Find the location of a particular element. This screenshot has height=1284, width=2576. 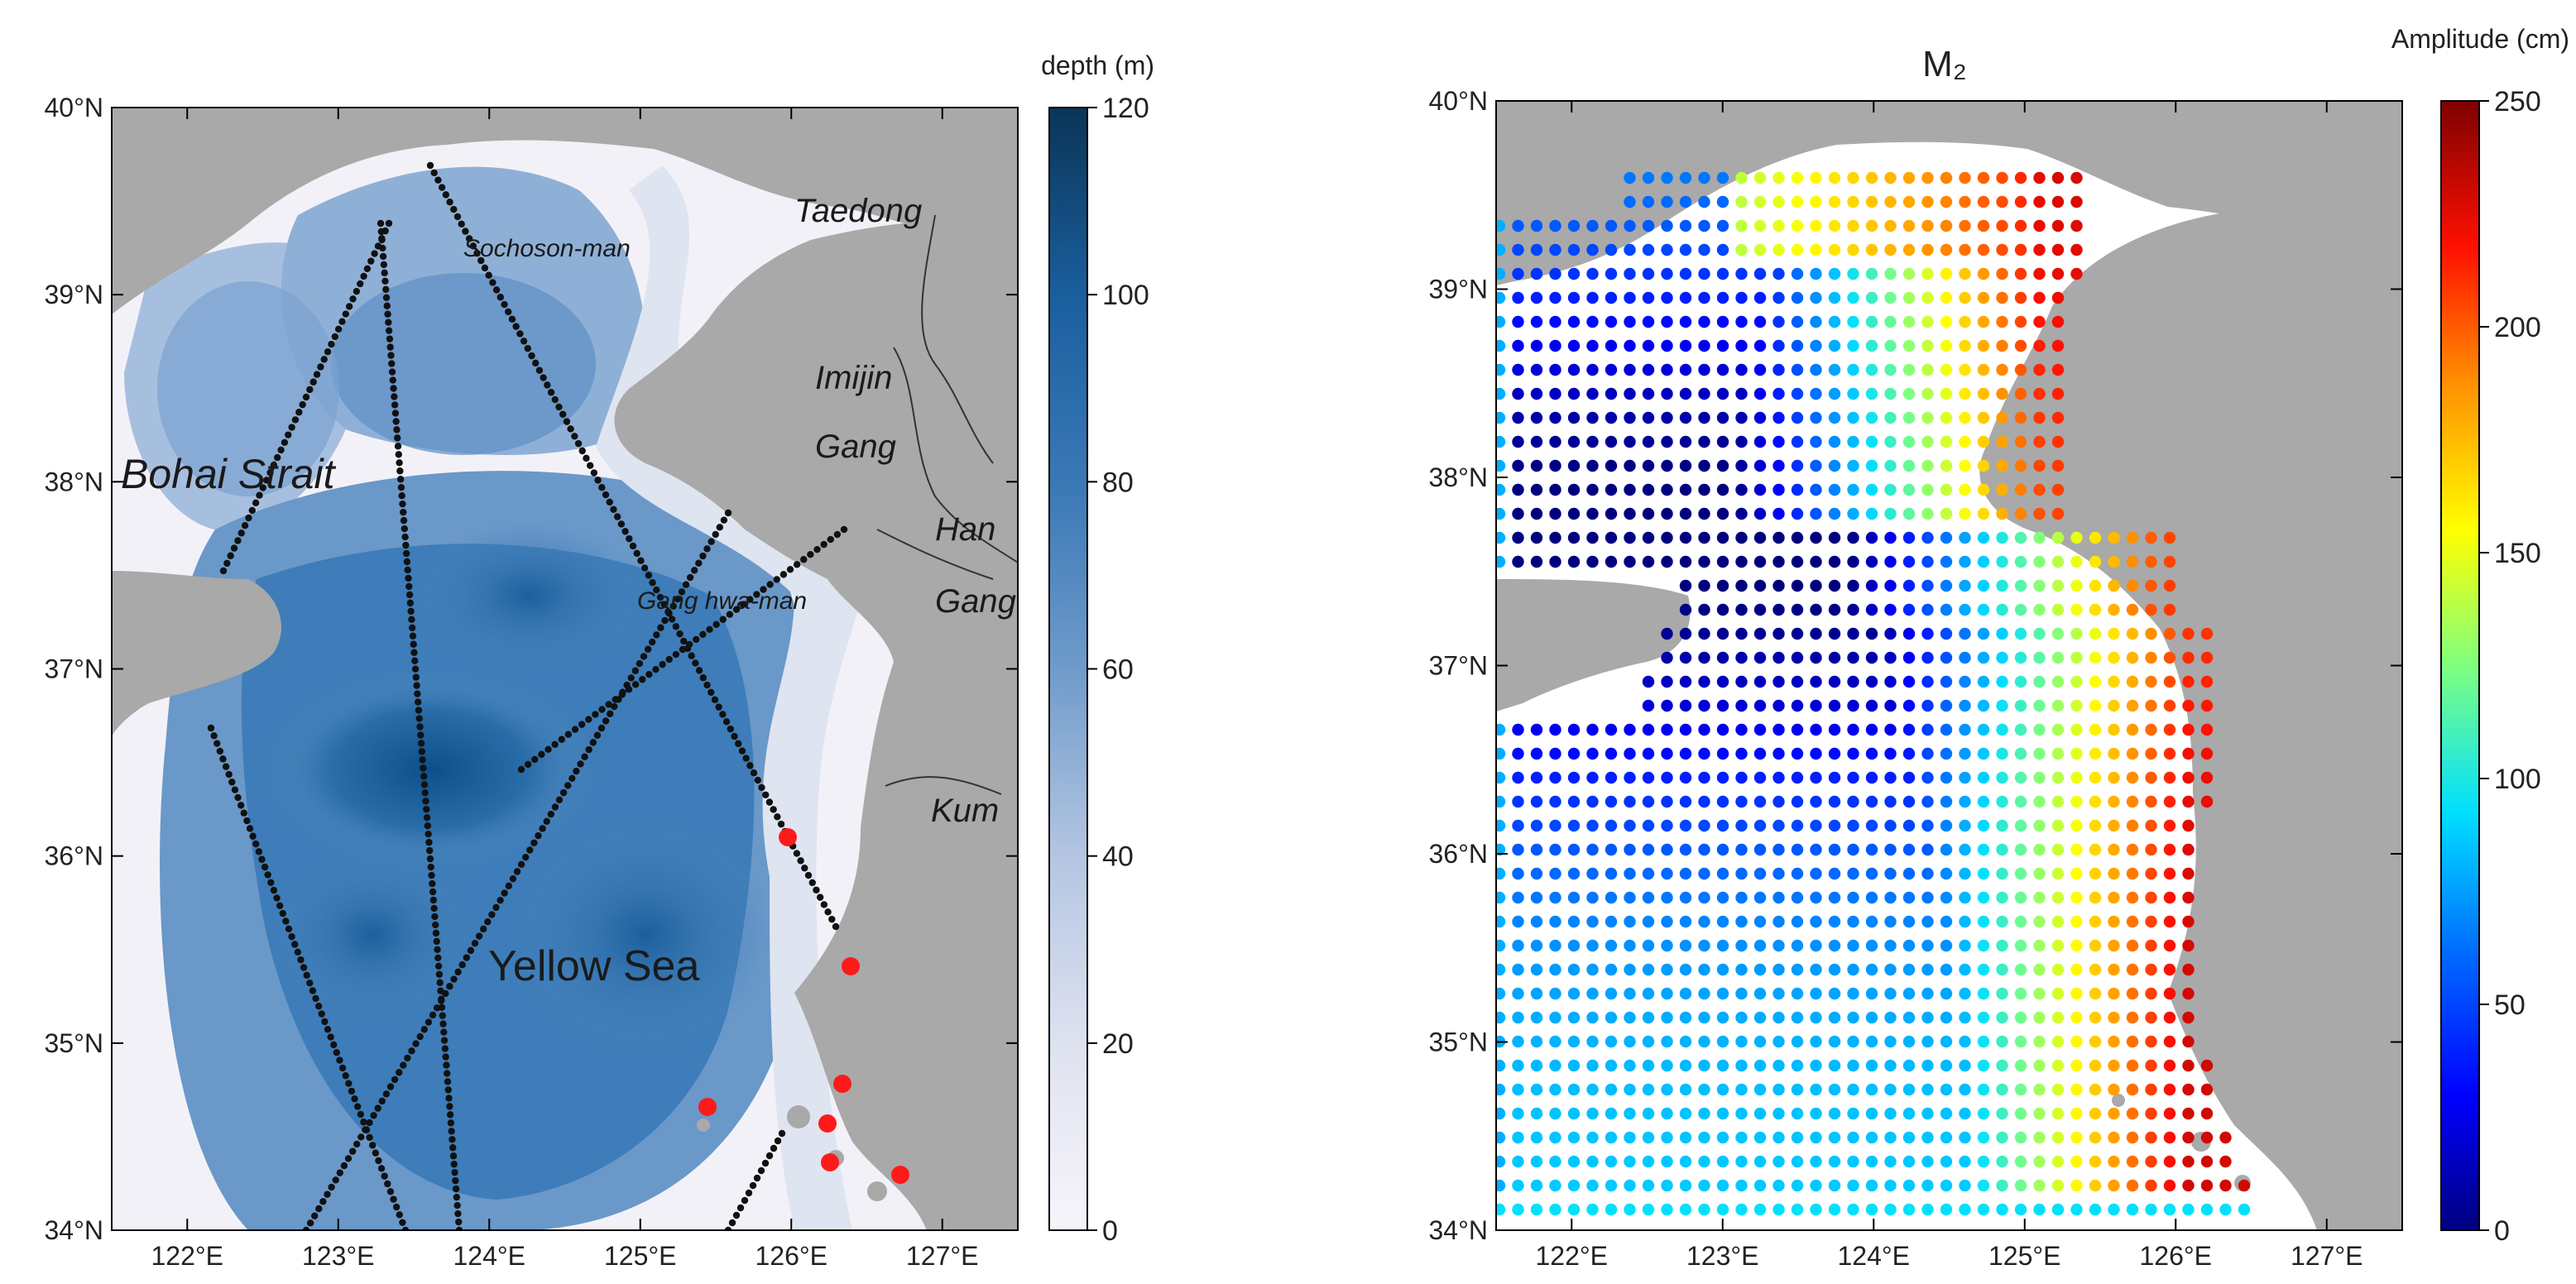

lat-tick-label: 38°N is located at coordinates (1459, 477).